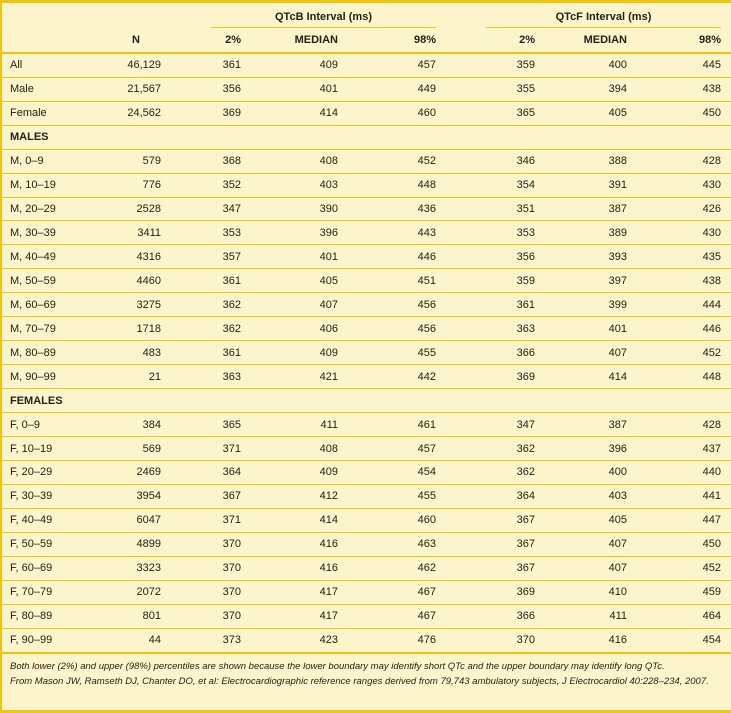 This screenshot has height=713, width=731. I want to click on qtcb-median-cell: 417, so click(299, 592).